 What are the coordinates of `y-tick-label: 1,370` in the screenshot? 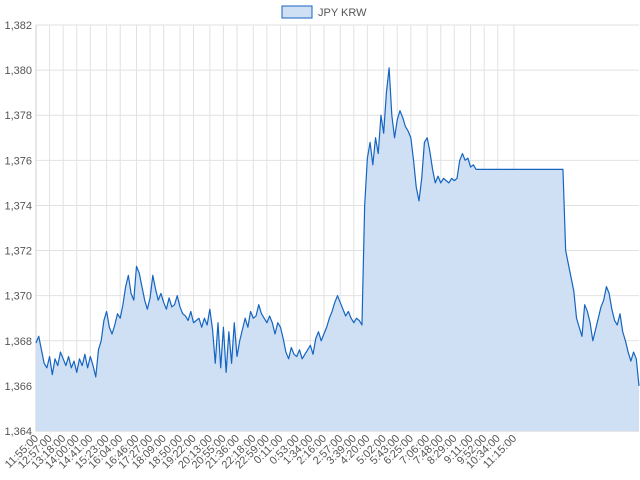 It's located at (18, 297).